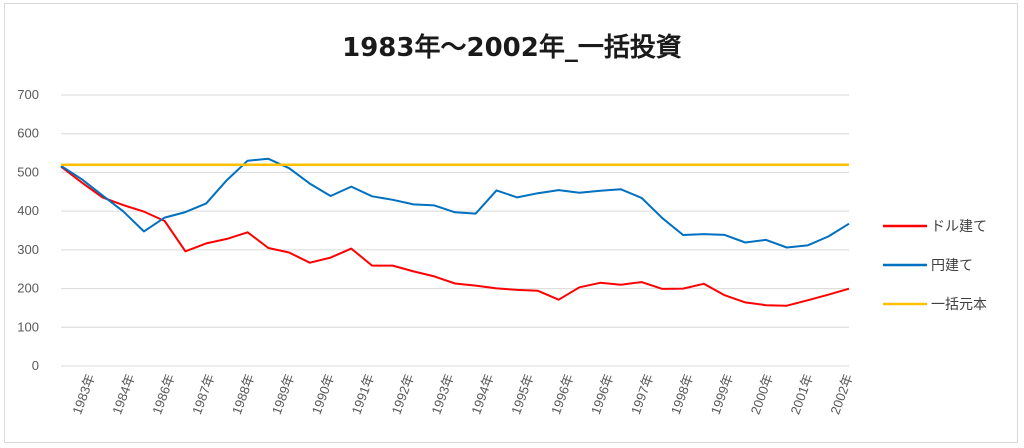  Describe the element at coordinates (442, 394) in the screenshot. I see `x-tick-label: 1993年` at that location.